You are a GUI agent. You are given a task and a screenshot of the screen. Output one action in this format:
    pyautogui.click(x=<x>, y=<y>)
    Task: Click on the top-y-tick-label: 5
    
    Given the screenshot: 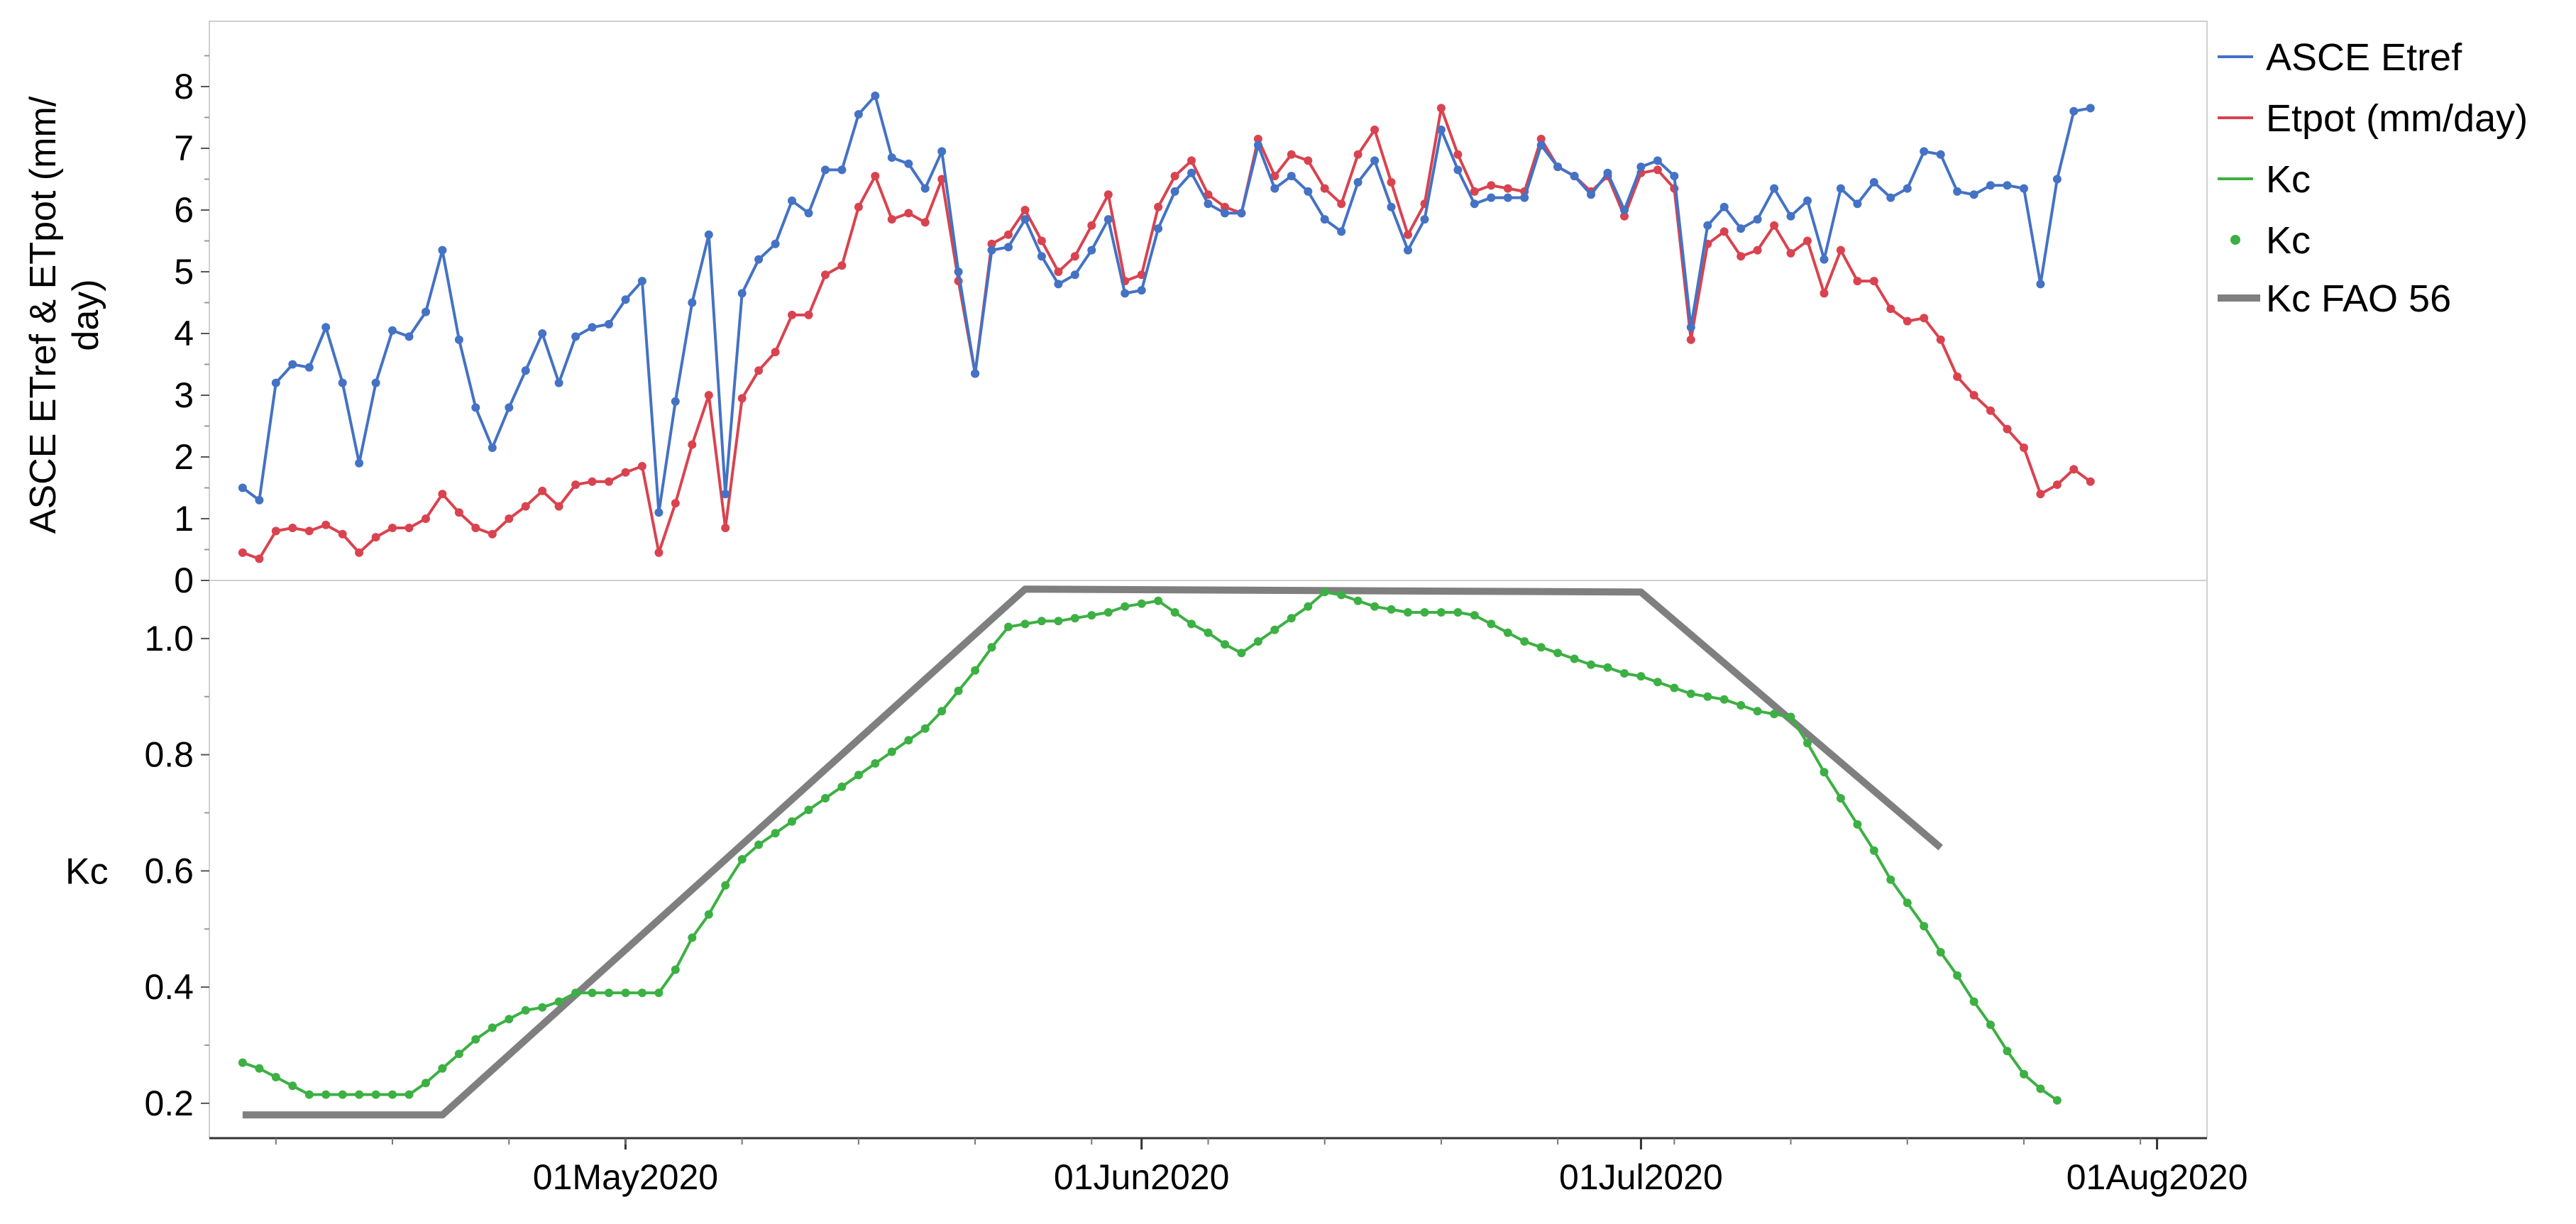 What is the action you would take?
    pyautogui.click(x=184, y=272)
    